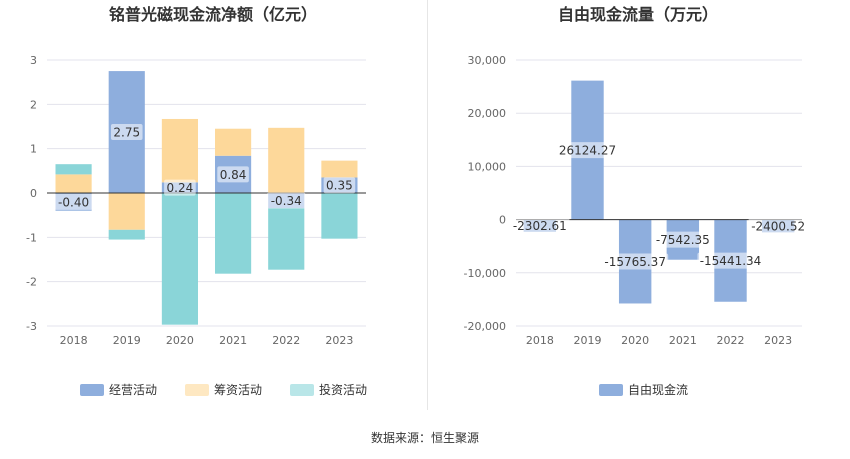 The width and height of the screenshot is (850, 459). I want to click on y-tick-label: 20,000, so click(487, 113).